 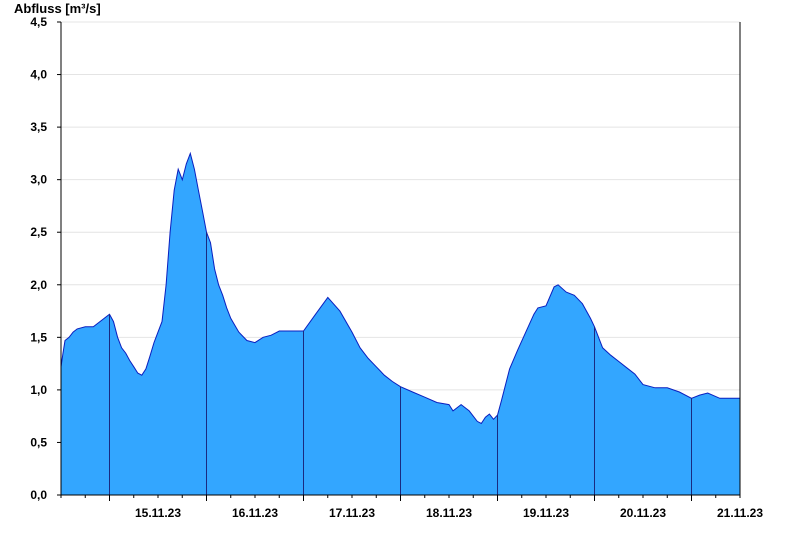 I want to click on y-tick-label: 2,5, so click(x=38, y=232).